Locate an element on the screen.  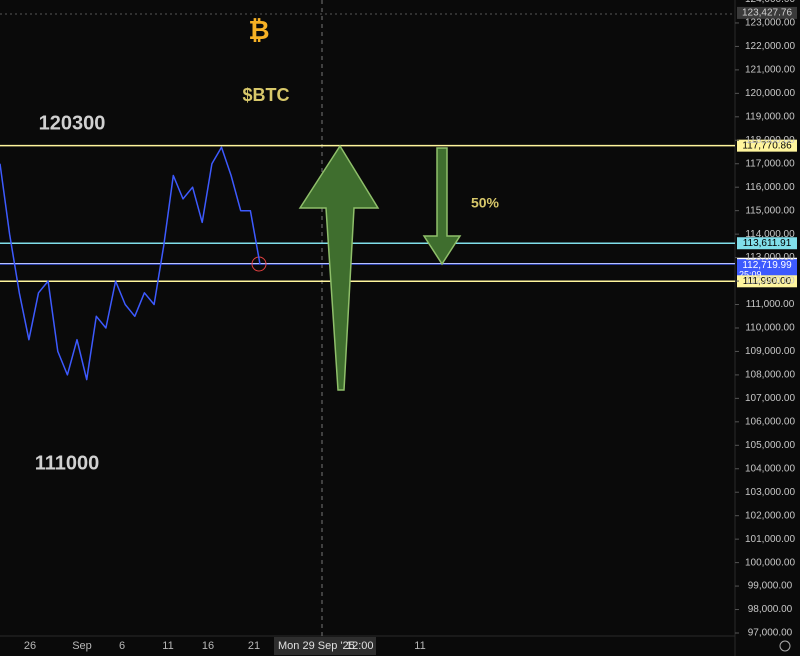
x-tick-label: 26 is located at coordinates (30, 646).